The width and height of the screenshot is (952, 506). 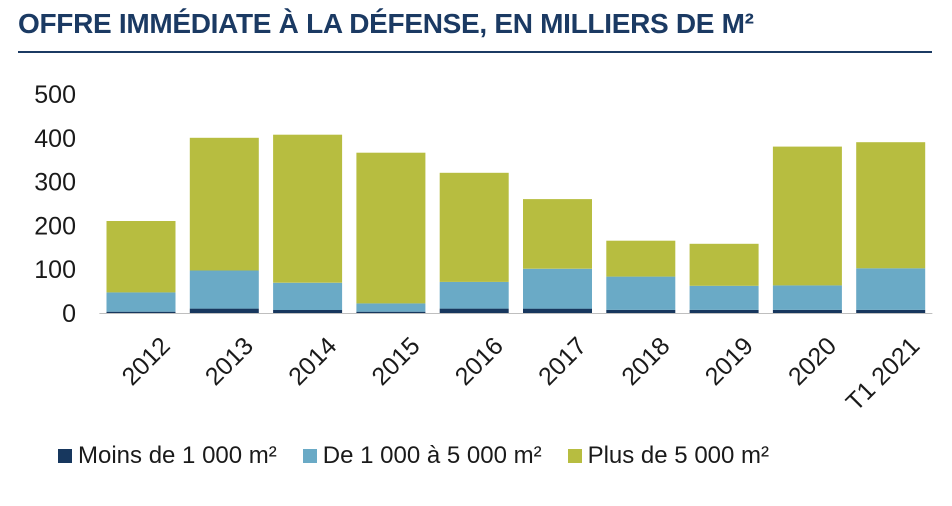 What do you see at coordinates (309, 456) in the screenshot?
I see `legend-swatch-medium` at bounding box center [309, 456].